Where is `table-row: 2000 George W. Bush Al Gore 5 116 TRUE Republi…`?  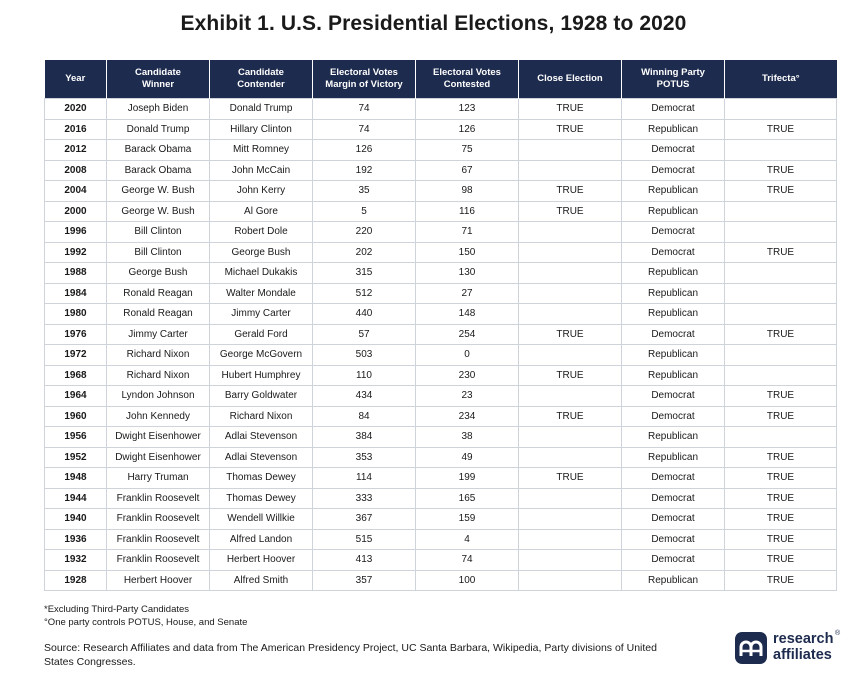 table-row: 2000 George W. Bush Al Gore 5 116 TRUE Republi… is located at coordinates (440, 211).